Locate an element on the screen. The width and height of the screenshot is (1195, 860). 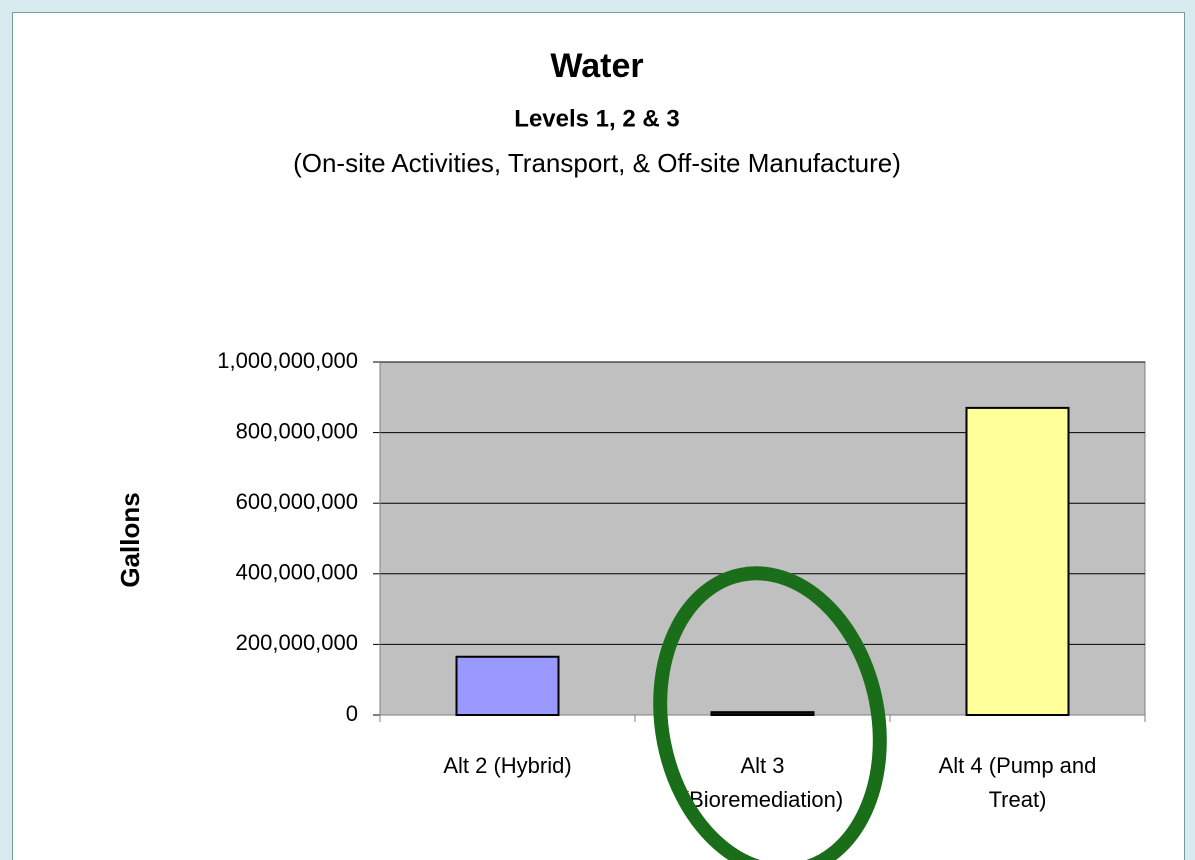
x-tick-label: Alt 3 (Bioremediation) is located at coordinates (762, 782).